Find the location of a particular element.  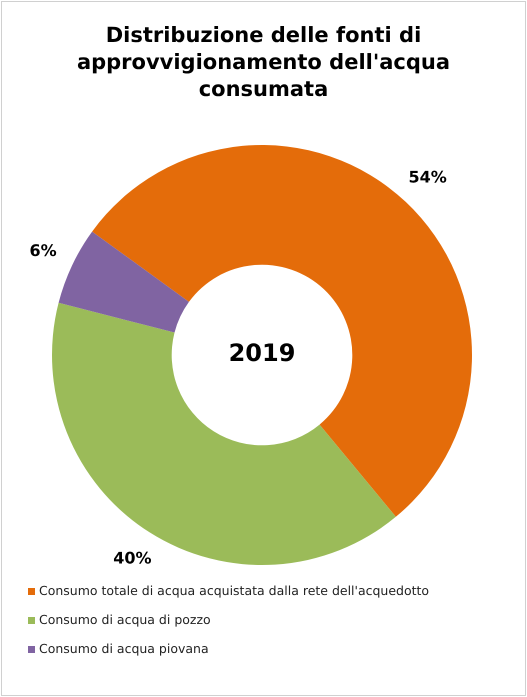

text: 2019 is located at coordinates (262, 353).